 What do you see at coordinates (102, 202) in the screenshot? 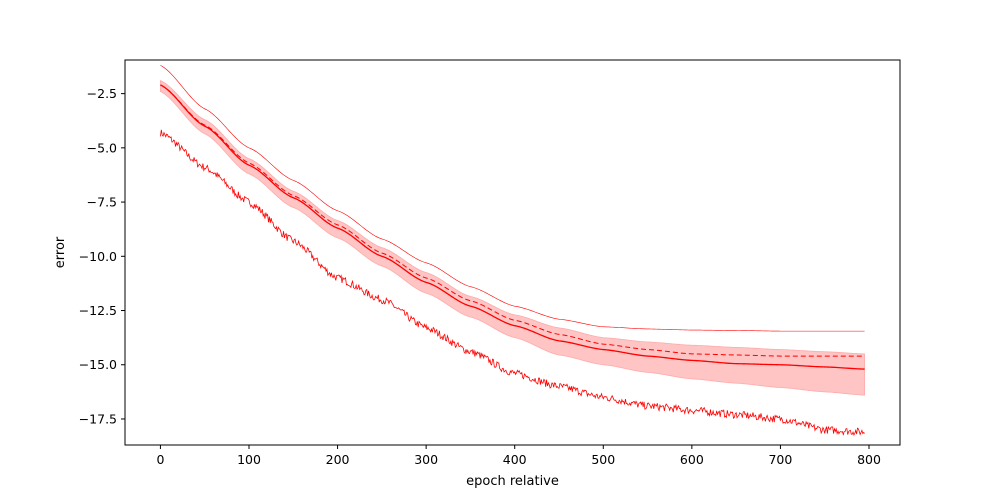
I see `y-tick-label: −7.5` at bounding box center [102, 202].